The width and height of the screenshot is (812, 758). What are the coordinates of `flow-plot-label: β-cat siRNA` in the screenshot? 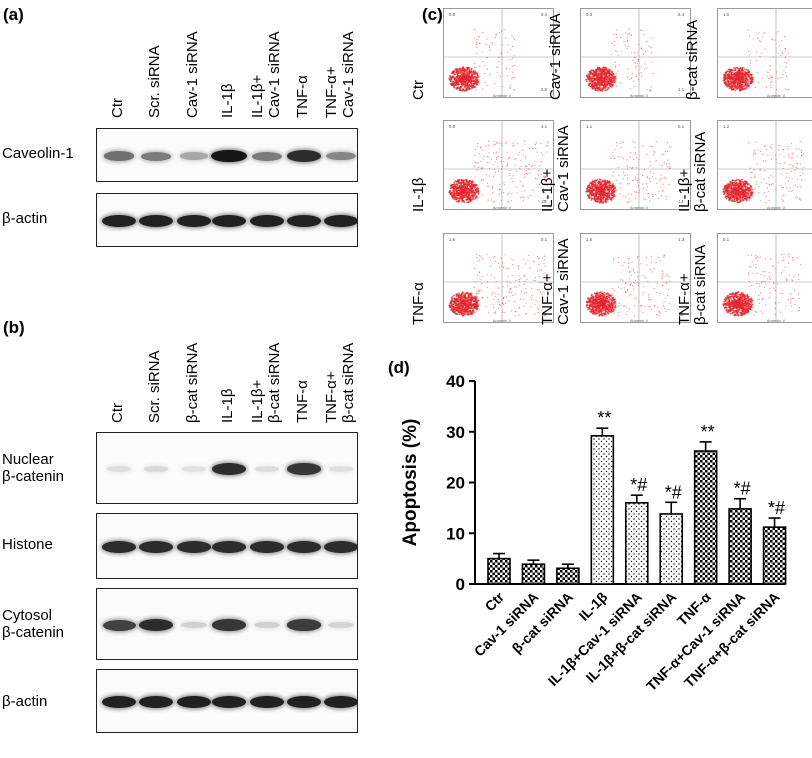 It's located at (692, 59).